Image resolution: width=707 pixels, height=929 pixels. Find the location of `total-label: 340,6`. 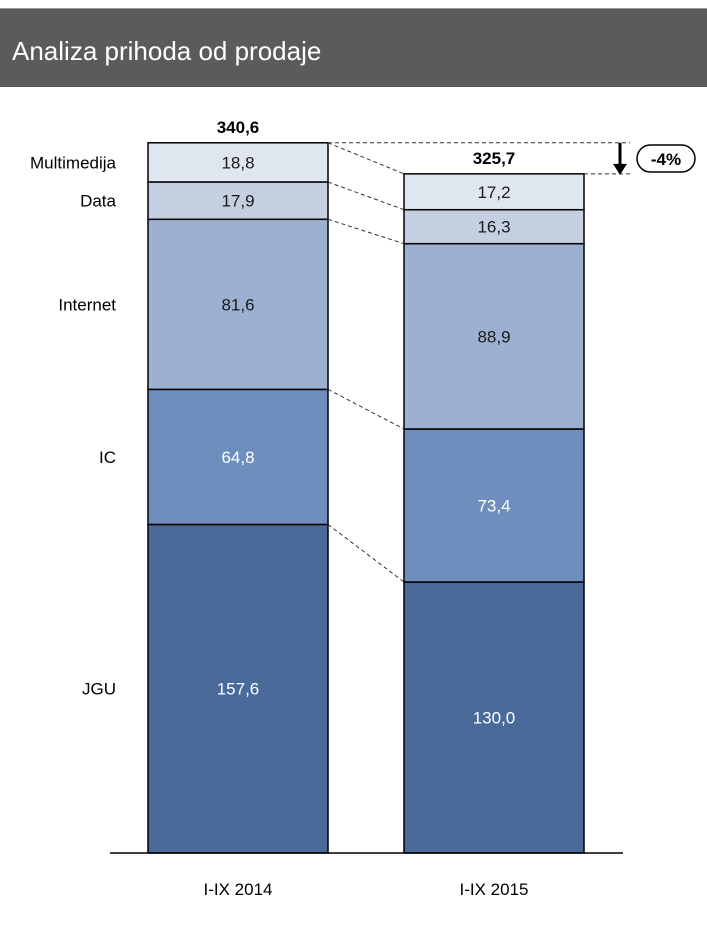

total-label: 340,6 is located at coordinates (238, 127).